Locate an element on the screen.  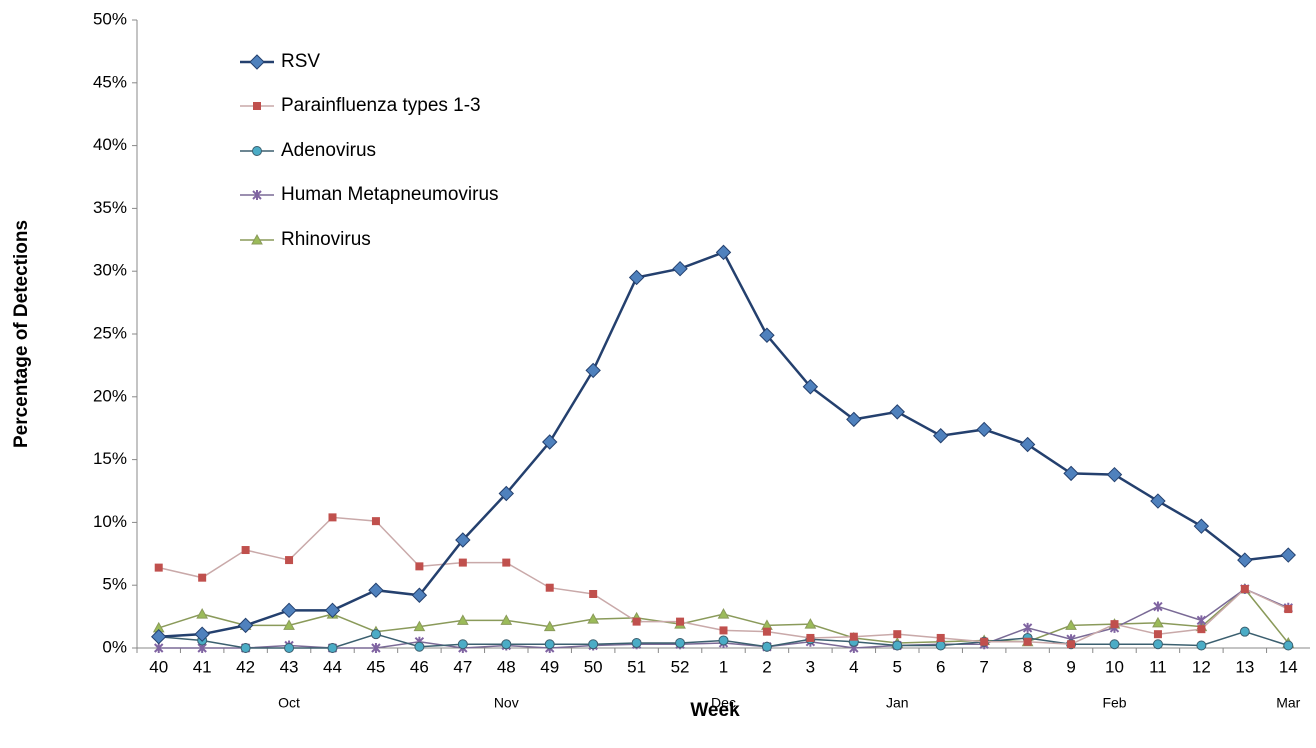
x-tick-label: 6 is located at coordinates (940, 666).